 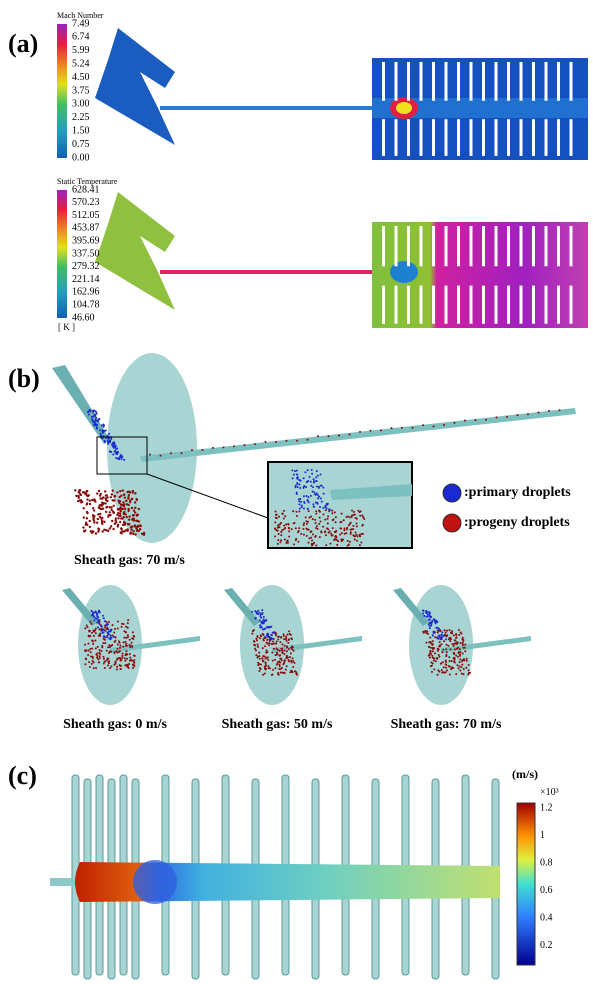 What do you see at coordinates (80, 15) in the screenshot?
I see `colorbar-title: Mach Number` at bounding box center [80, 15].